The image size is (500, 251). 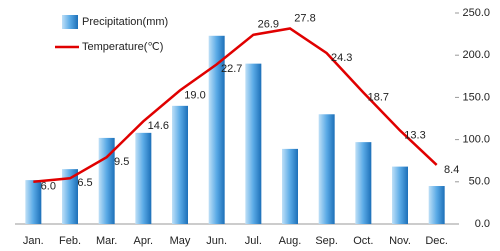 I want to click on x-tick-label: Oct., so click(x=363, y=241).